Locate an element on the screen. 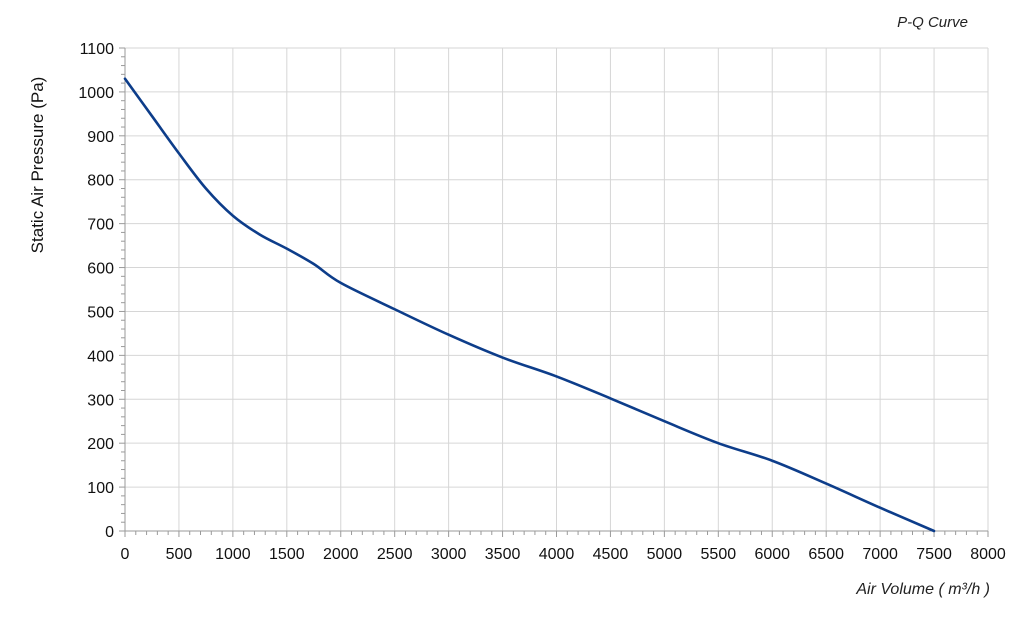 The image size is (1024, 617). chart-title: P-Q Curve is located at coordinates (932, 22).